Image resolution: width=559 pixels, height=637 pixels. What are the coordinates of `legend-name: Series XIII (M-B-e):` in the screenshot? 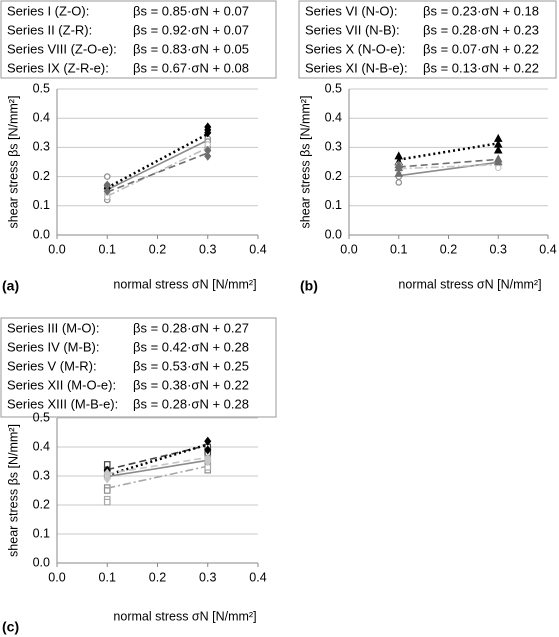 It's located at (62, 403).